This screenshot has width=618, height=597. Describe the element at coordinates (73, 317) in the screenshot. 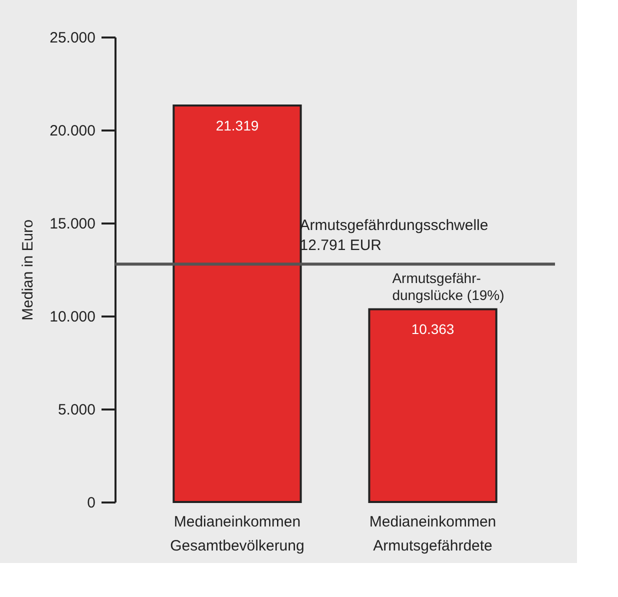

I see `y-tick-label: 10.000` at that location.